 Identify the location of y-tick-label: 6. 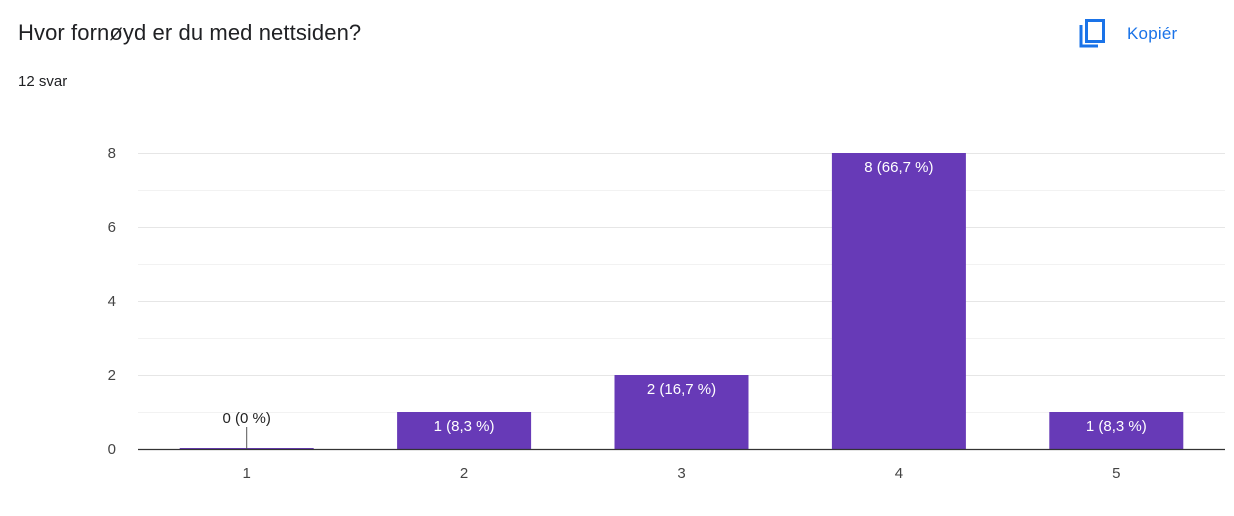
(112, 227).